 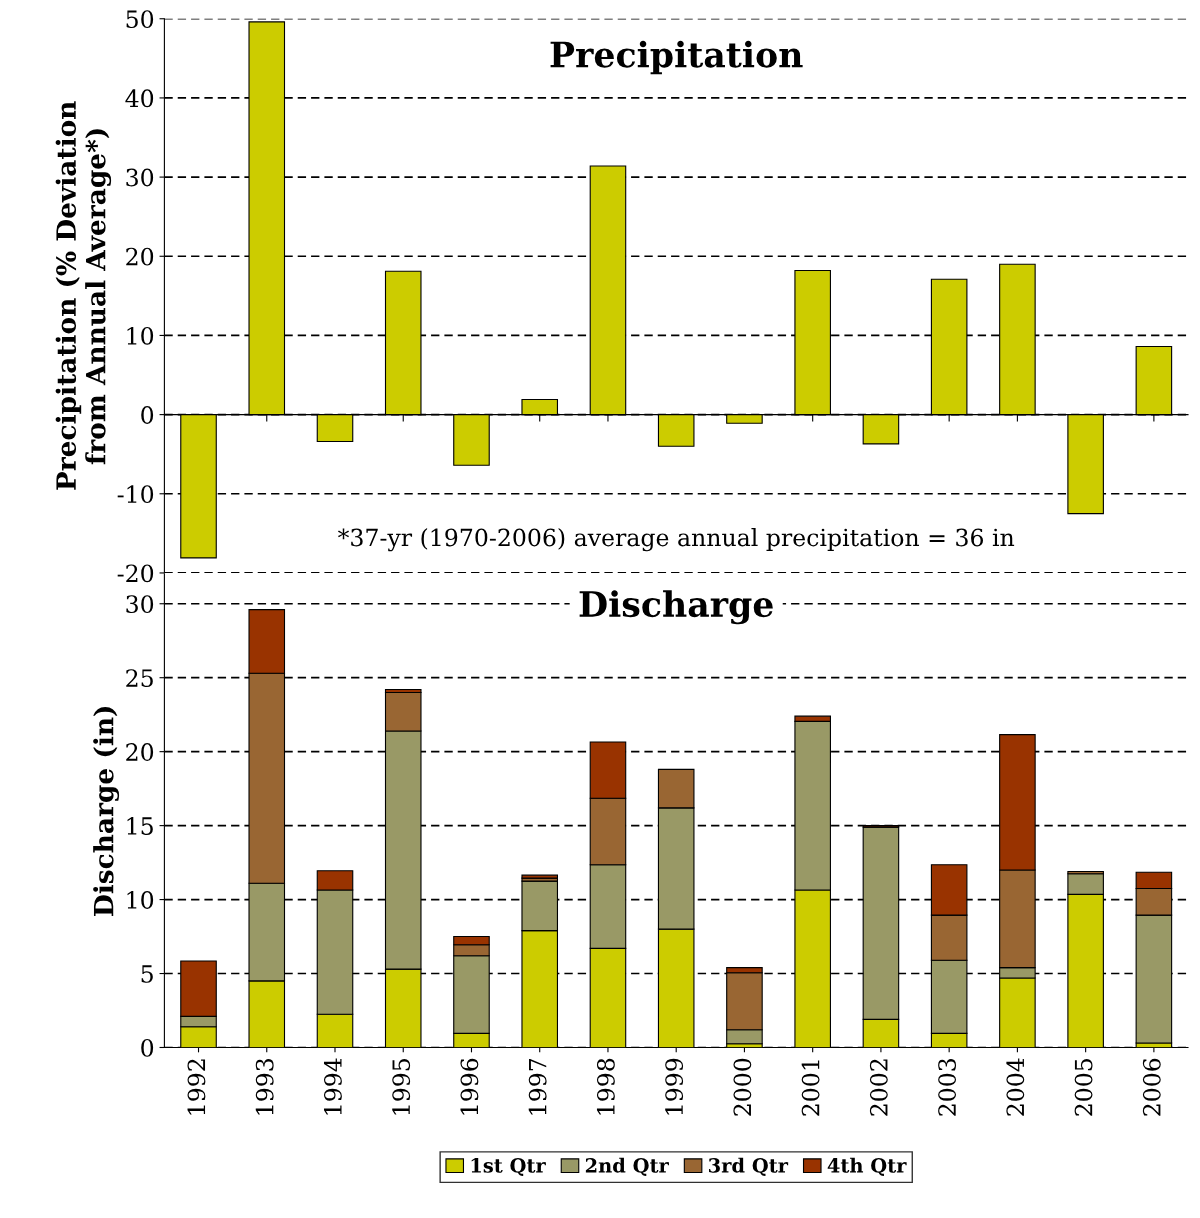 I want to click on y-tick-label: 40, so click(x=139, y=98).